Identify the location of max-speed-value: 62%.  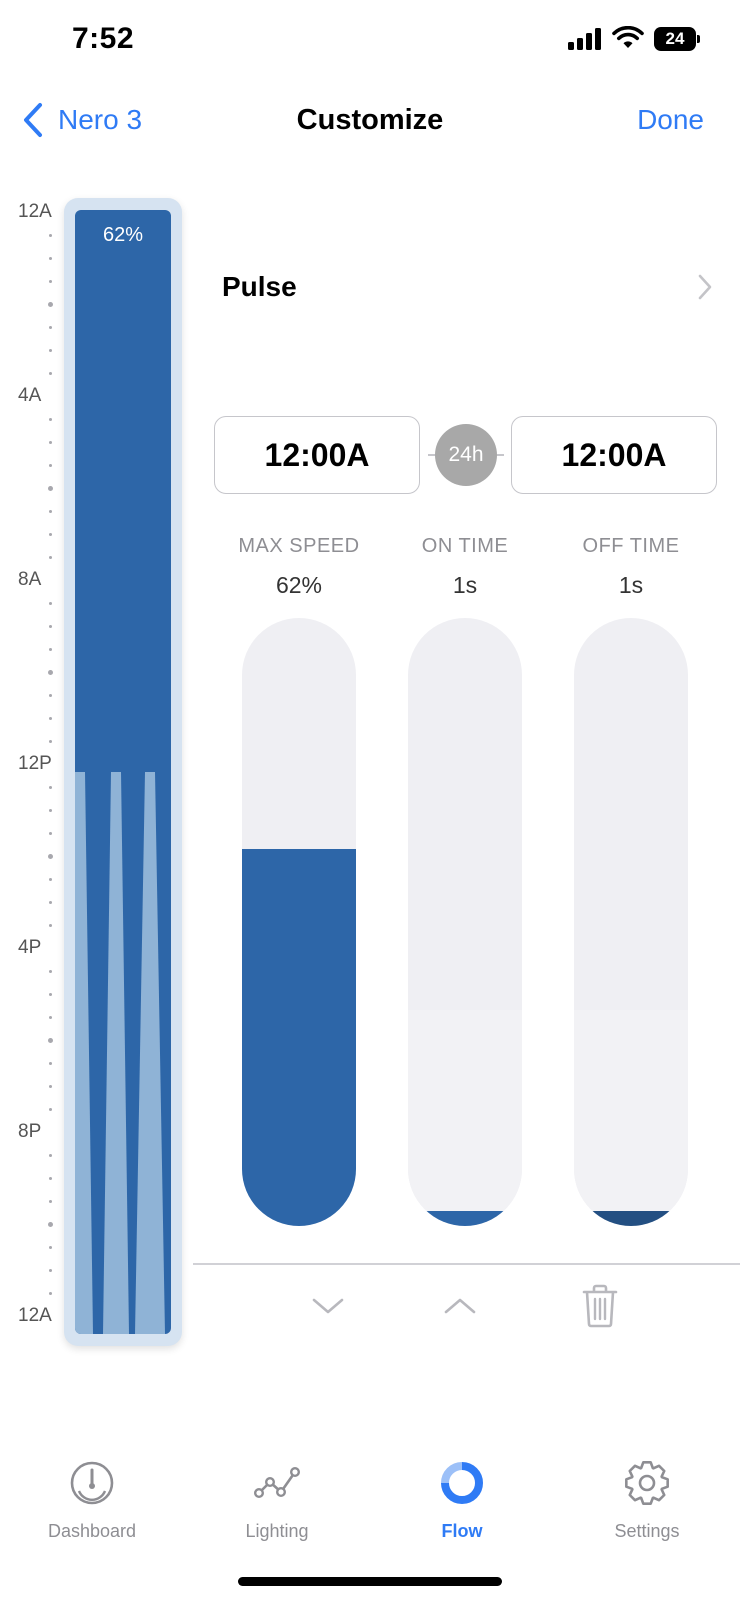
(299, 585).